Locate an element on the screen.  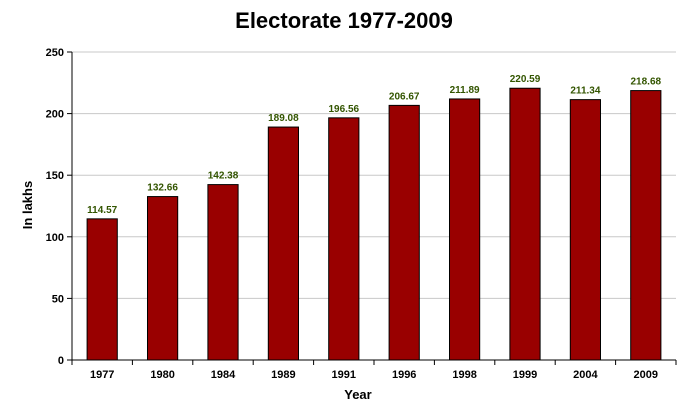
y-tick-label: 250 is located at coordinates (55, 53).